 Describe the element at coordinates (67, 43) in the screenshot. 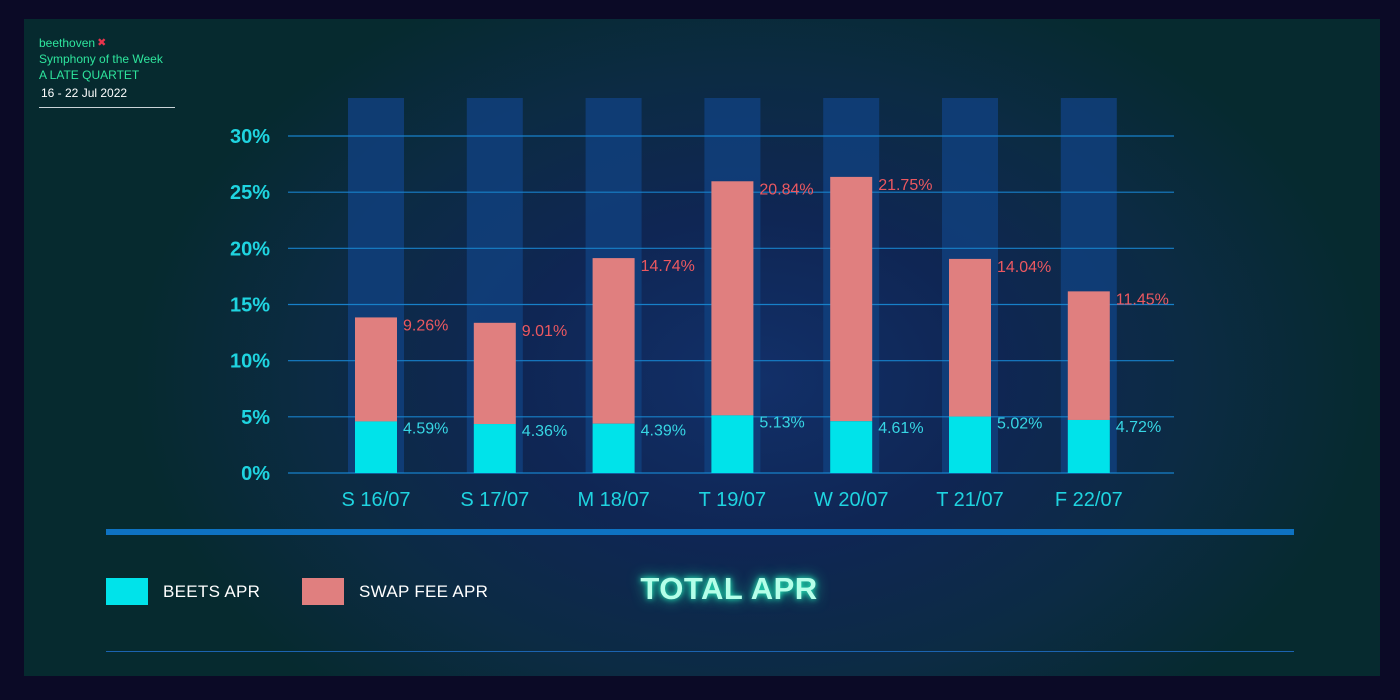

I see `brand-name: beethoven` at that location.